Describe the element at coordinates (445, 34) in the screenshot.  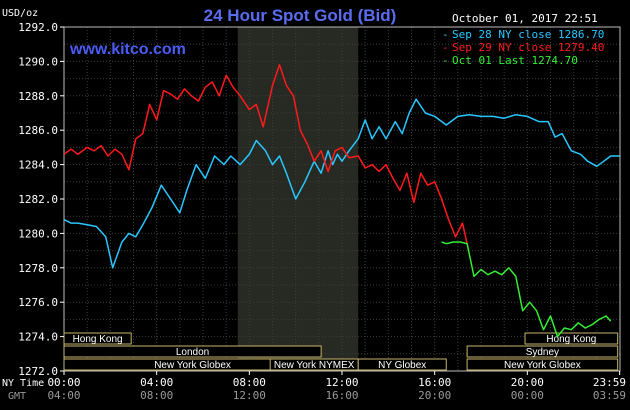
I see `legend-marker-0: -` at that location.